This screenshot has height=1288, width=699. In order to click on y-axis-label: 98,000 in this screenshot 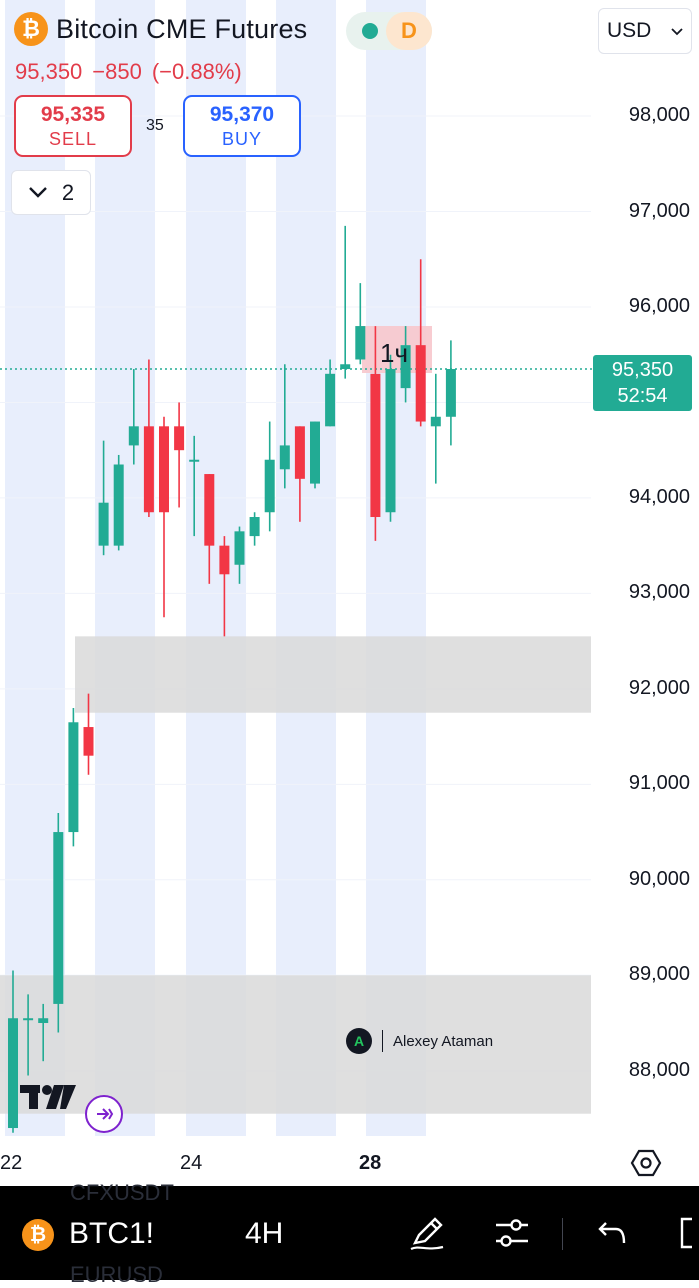, I will do `click(659, 115)`.